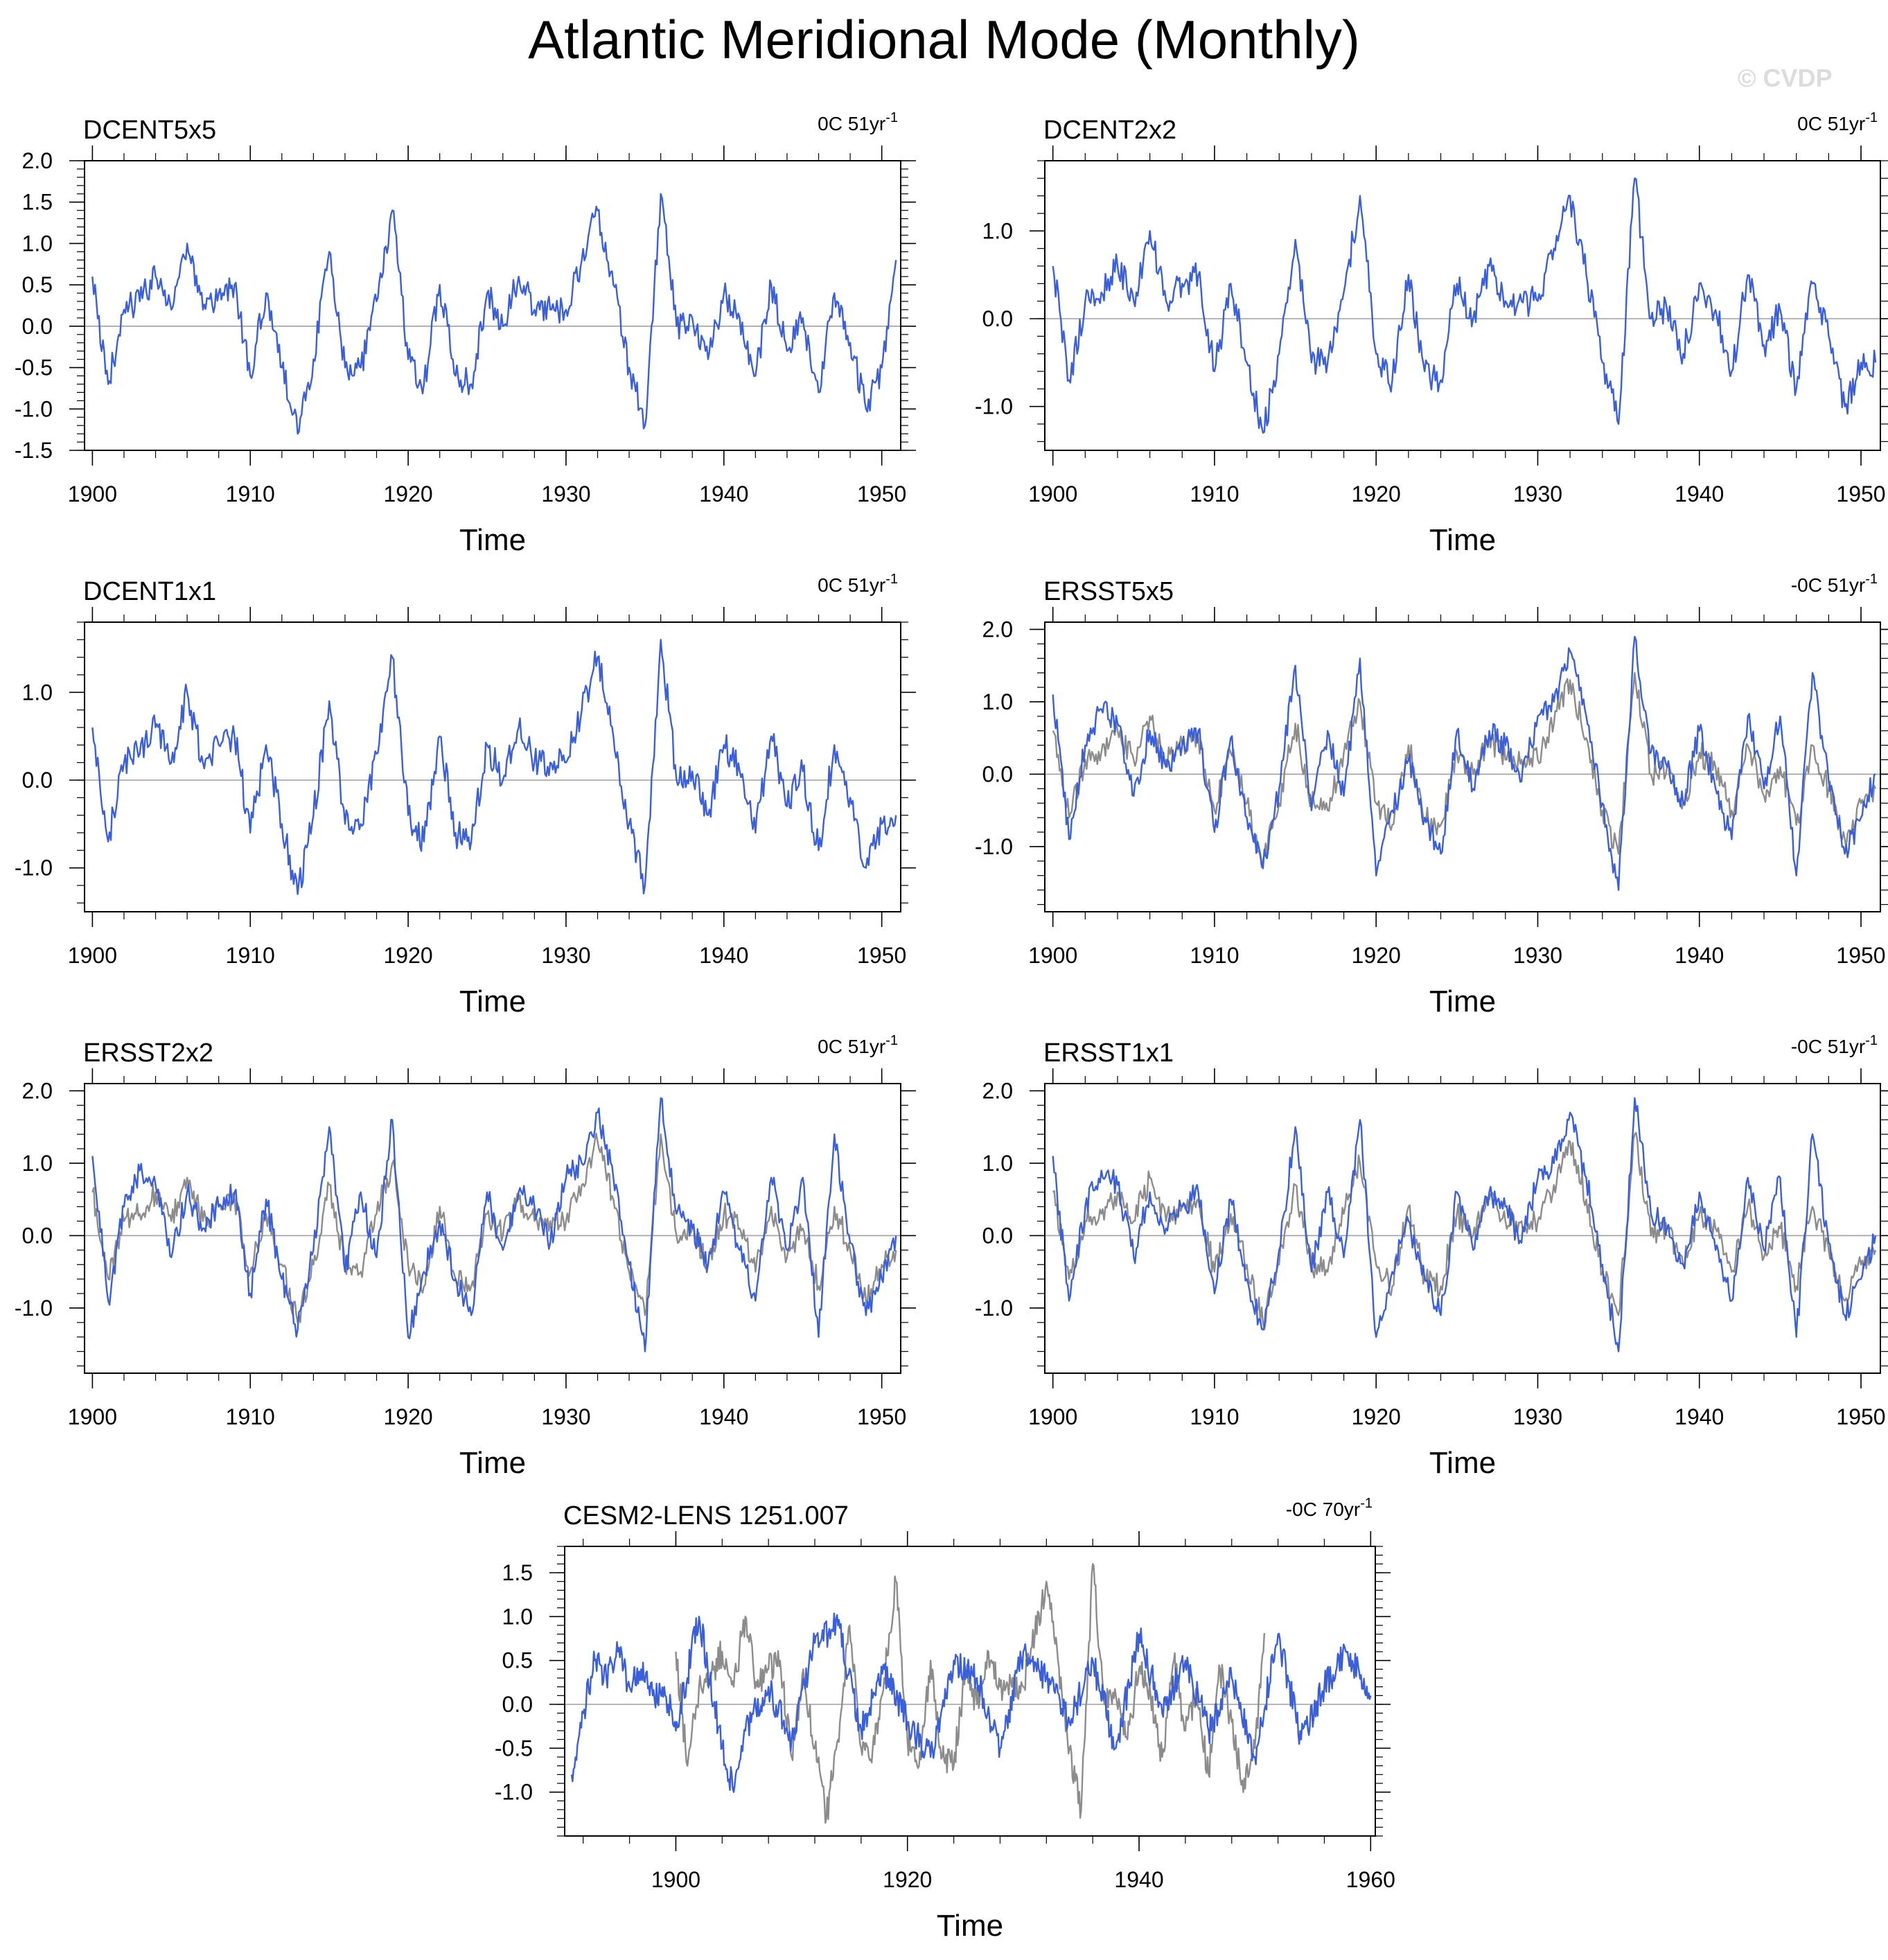  Describe the element at coordinates (149, 130) in the screenshot. I see `panel-title: DCENT5x5` at that location.